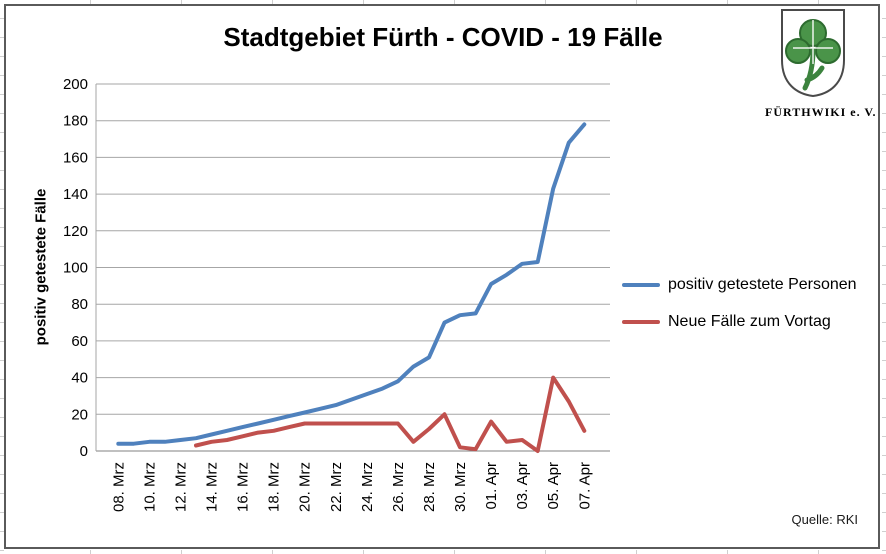  Describe the element at coordinates (41, 267) in the screenshot. I see `y-axis-title: positiv getestete Fälle` at that location.